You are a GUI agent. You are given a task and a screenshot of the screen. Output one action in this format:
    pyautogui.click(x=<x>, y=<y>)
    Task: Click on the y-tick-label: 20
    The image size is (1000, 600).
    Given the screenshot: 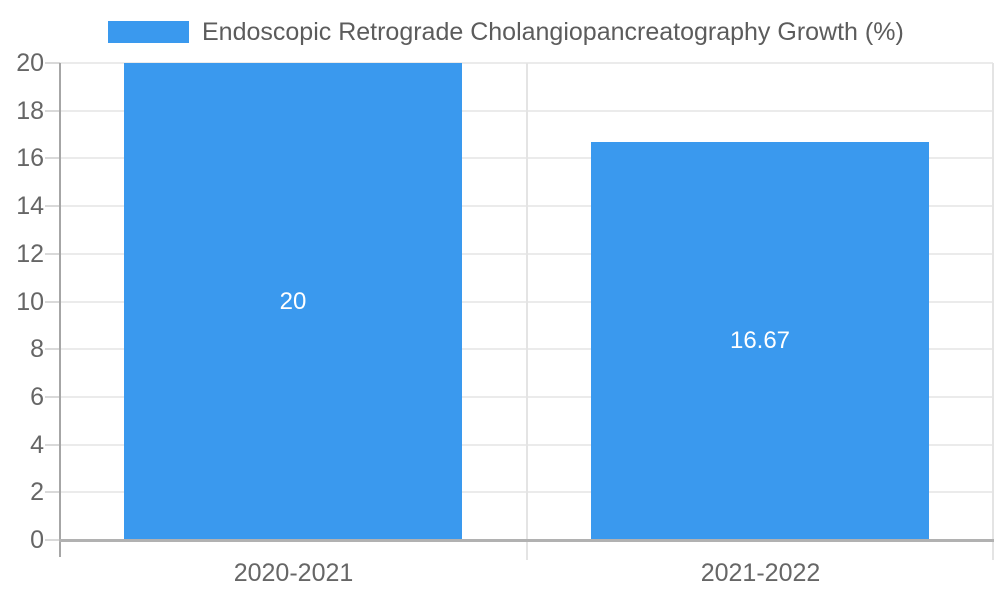 What is the action you would take?
    pyautogui.click(x=30, y=63)
    